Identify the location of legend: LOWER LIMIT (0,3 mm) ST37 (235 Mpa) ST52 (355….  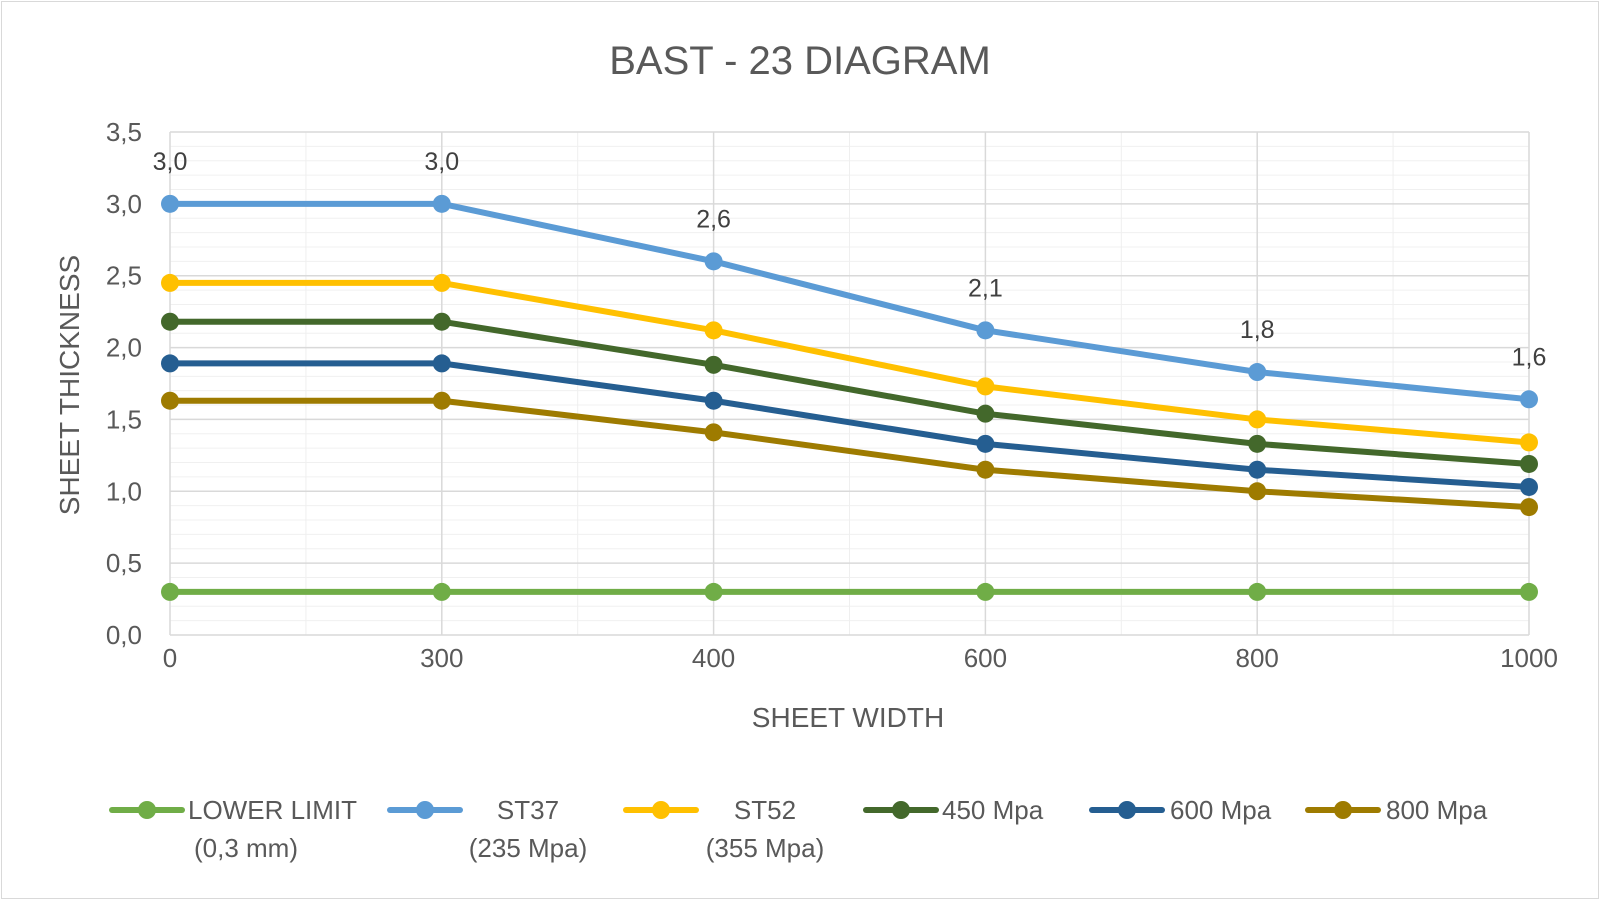
(798, 829).